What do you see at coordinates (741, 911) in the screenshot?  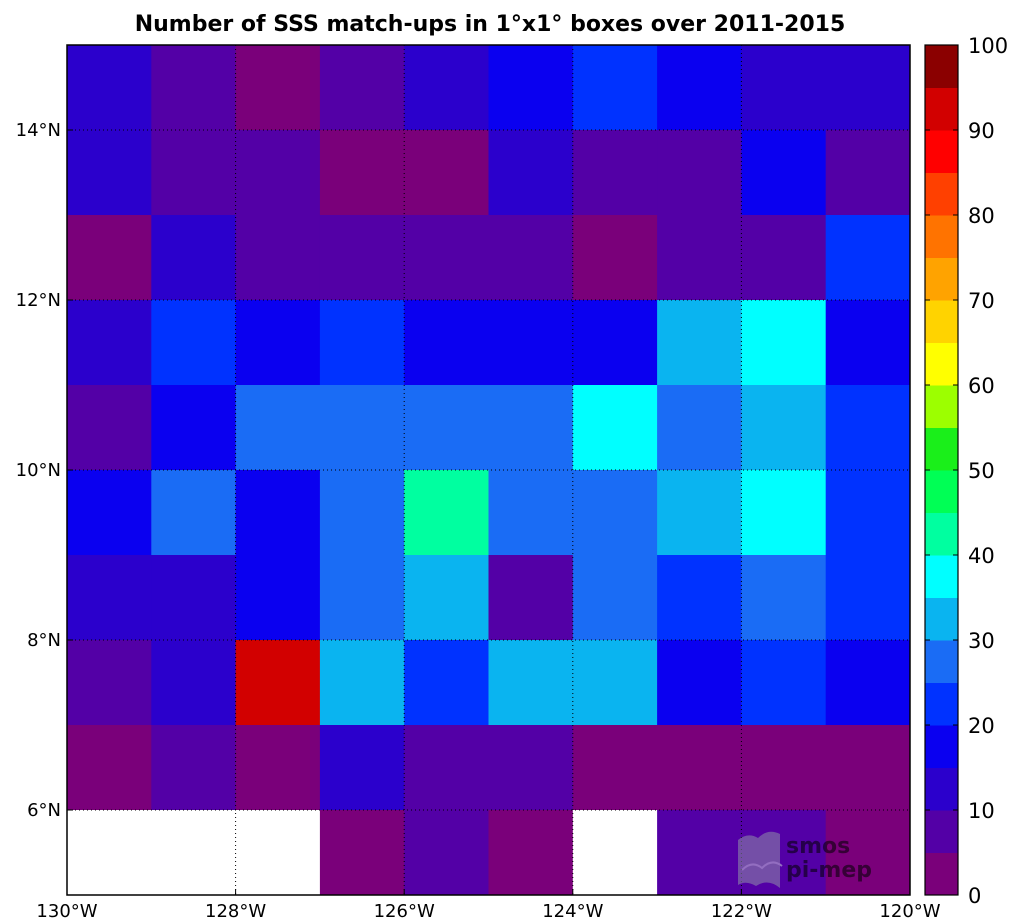 I see `x-tick-label: 122°W` at bounding box center [741, 911].